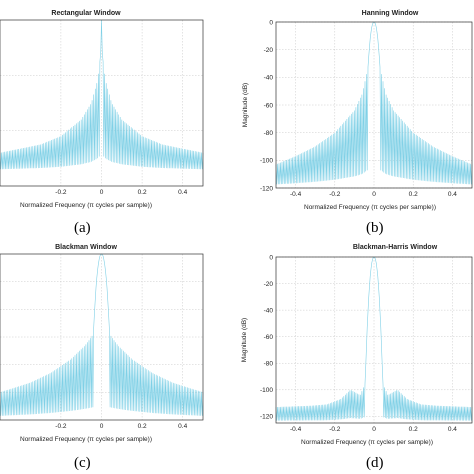  What do you see at coordinates (390, 13) in the screenshot?
I see `chart-title: Hanning Window` at bounding box center [390, 13].